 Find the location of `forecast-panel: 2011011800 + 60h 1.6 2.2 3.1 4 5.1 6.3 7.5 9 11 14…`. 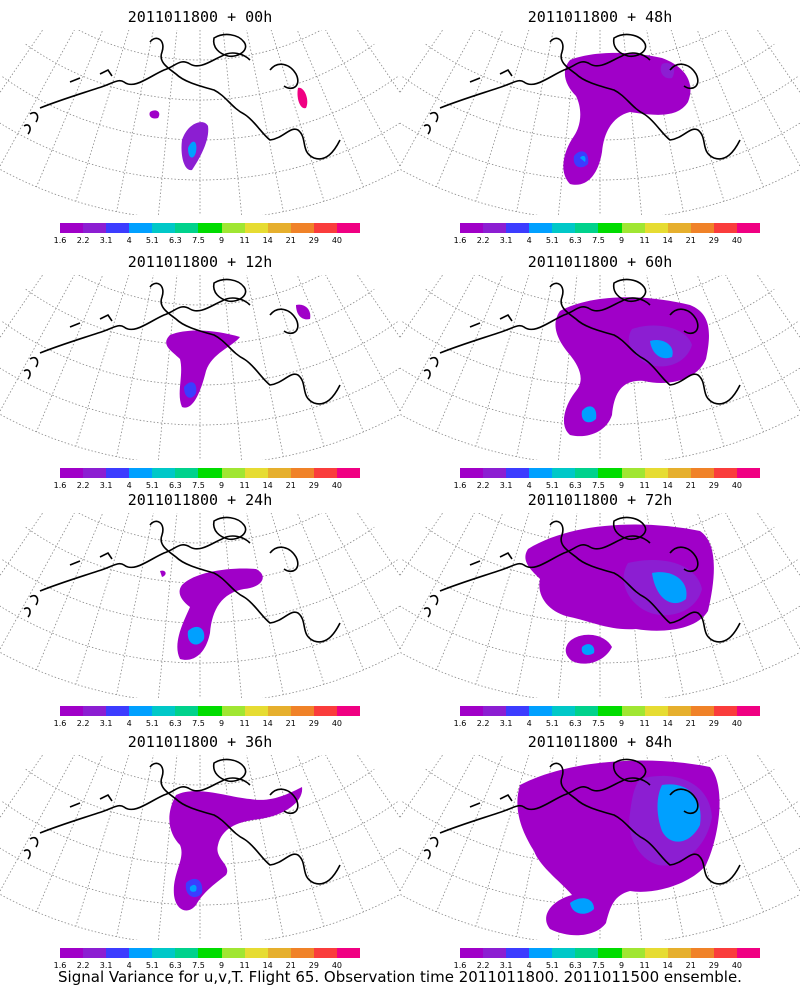

forecast-panel: 2011011800 + 60h 1.6 2.2 3.1 4 5.1 6.3 7.5 9 11 14… is located at coordinates (600, 367).